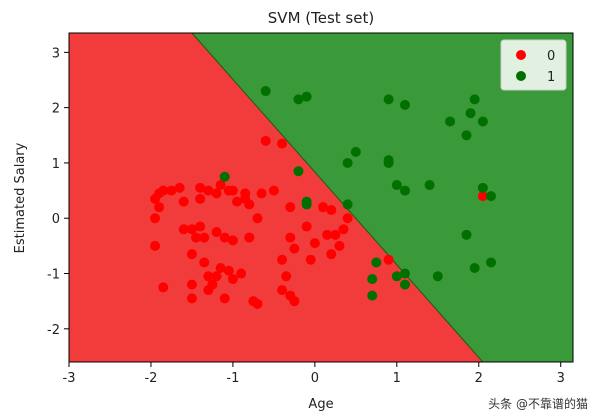 The height and width of the screenshot is (418, 596). I want to click on legend-box, so click(533, 65).